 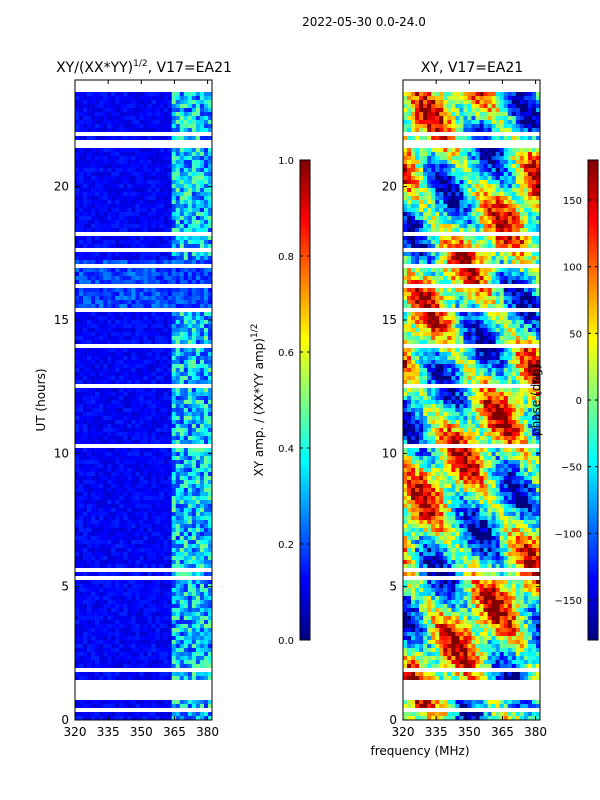 What do you see at coordinates (143, 310) in the screenshot?
I see `gap-row` at bounding box center [143, 310].